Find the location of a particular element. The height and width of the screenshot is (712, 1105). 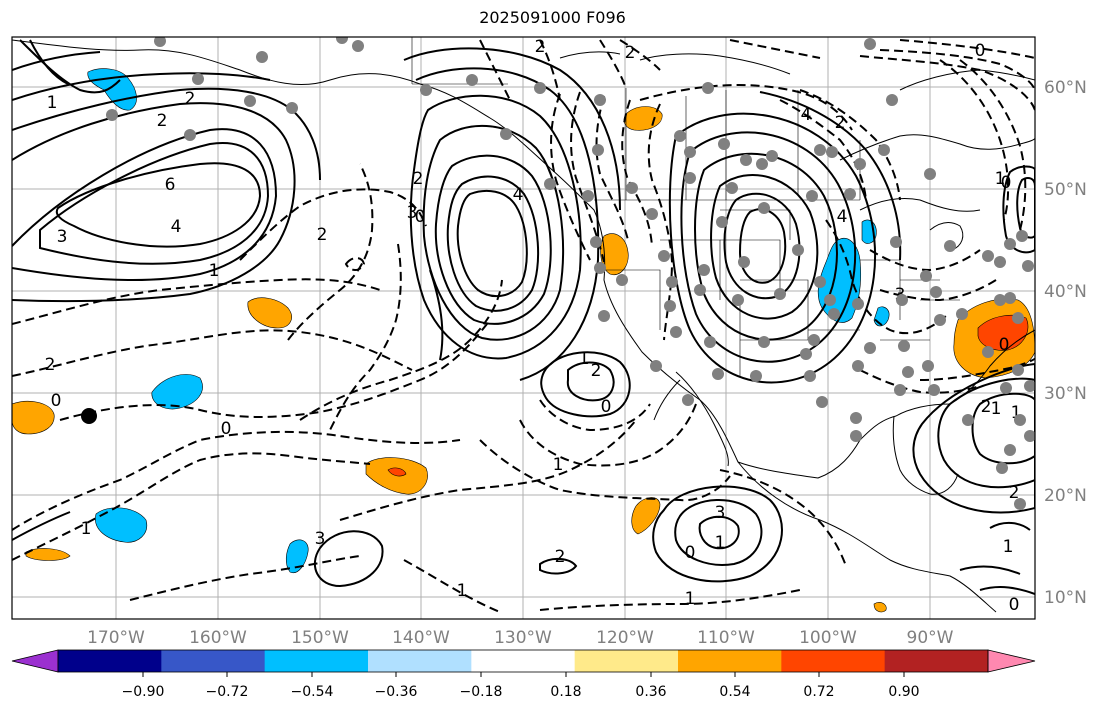

colorbar-tick-label: −0.72 is located at coordinates (227, 692).